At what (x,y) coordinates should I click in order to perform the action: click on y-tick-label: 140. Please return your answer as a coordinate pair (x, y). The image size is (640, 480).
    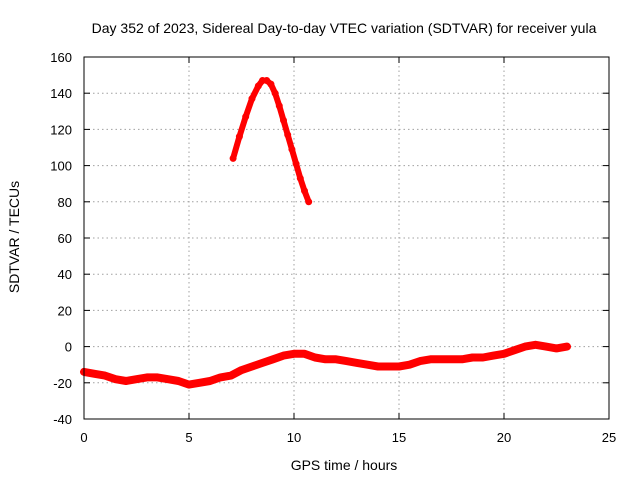
    Looking at the image, I should click on (61, 93).